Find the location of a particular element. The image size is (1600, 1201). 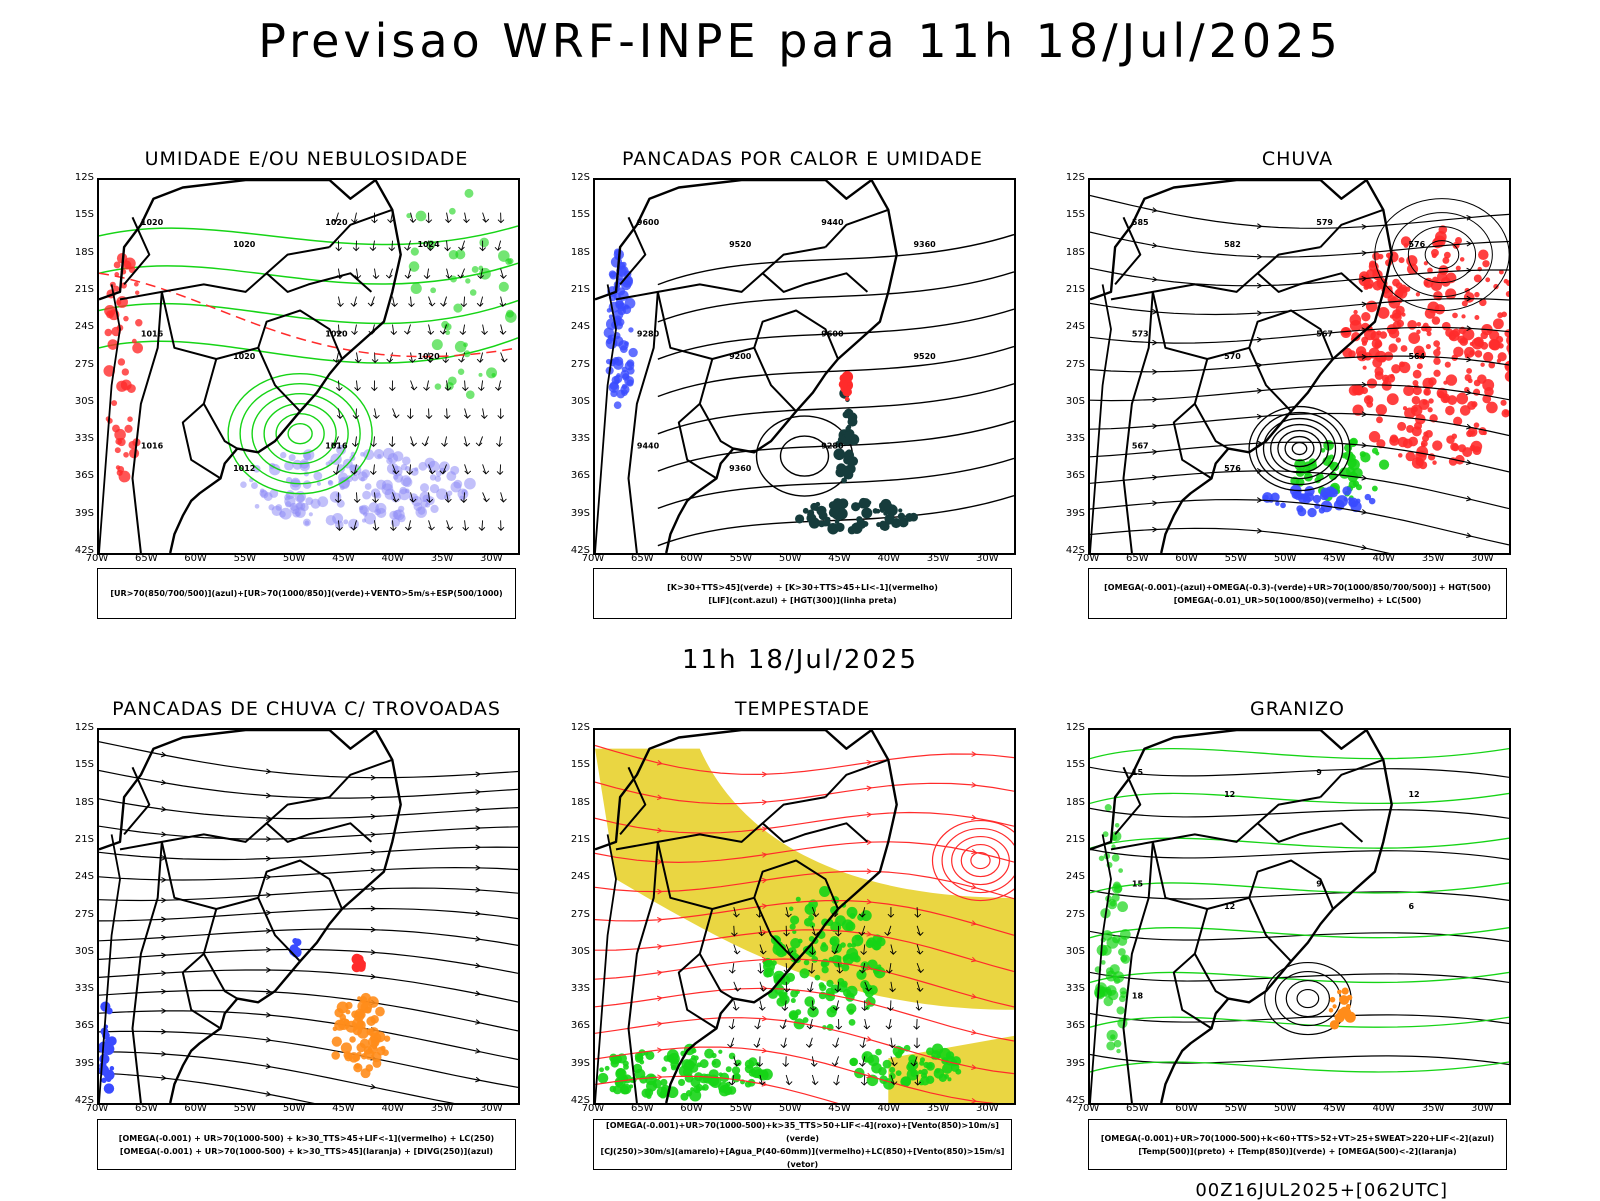

map-trovoadas is located at coordinates (308, 916).